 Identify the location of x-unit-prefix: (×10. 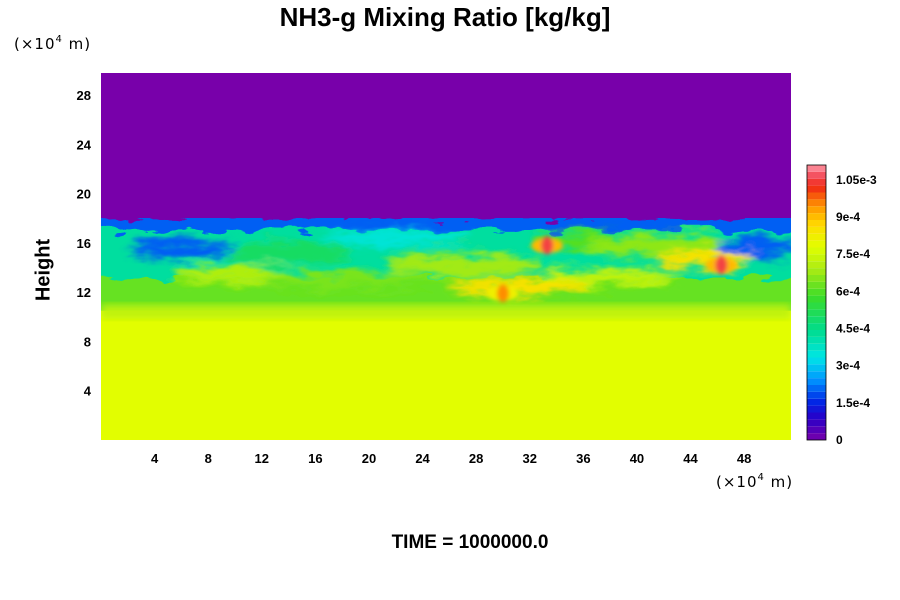
(737, 482).